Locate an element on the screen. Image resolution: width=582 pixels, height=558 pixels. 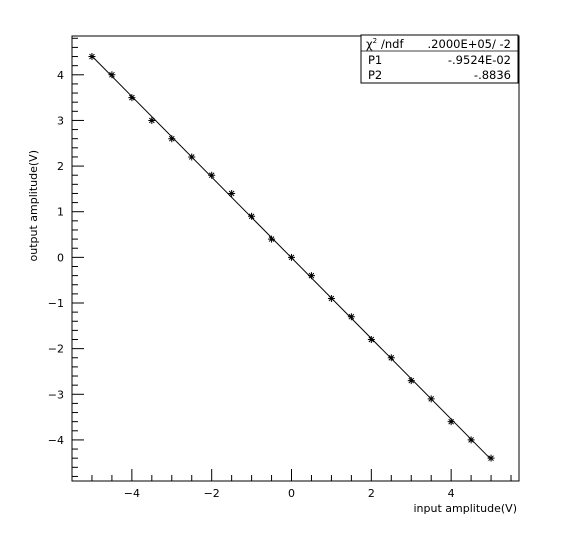
x-tick-label: 4 is located at coordinates (451, 493).